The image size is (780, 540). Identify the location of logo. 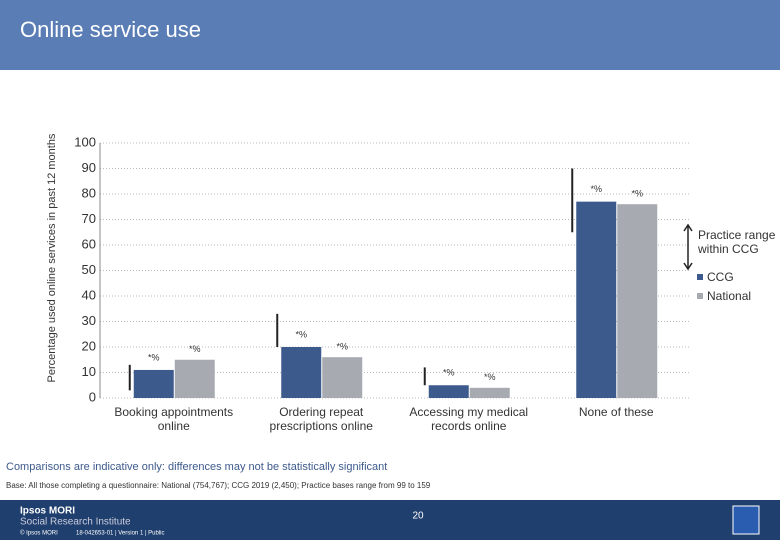
(746, 520).